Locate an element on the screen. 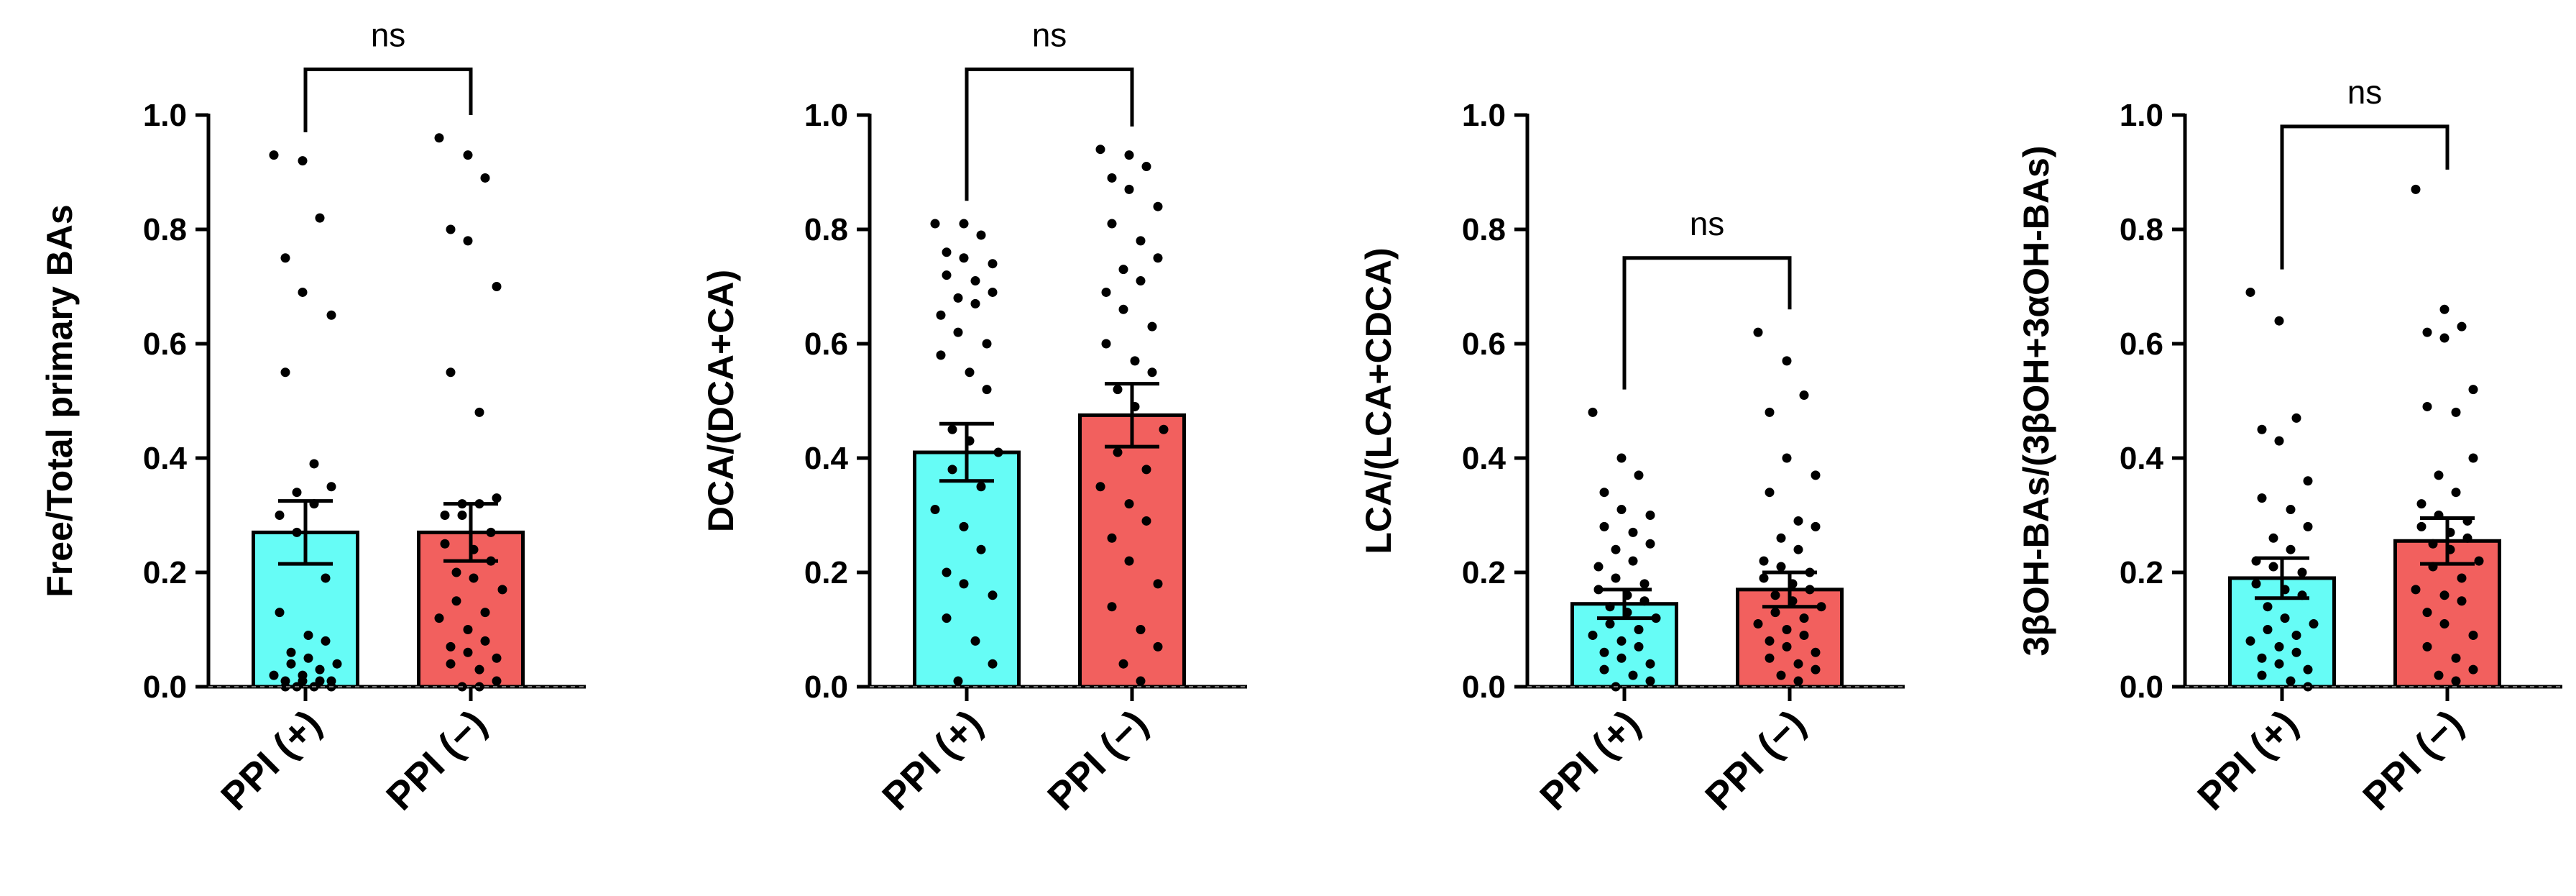 The width and height of the screenshot is (2576, 896). significance-label: ns is located at coordinates (388, 34).